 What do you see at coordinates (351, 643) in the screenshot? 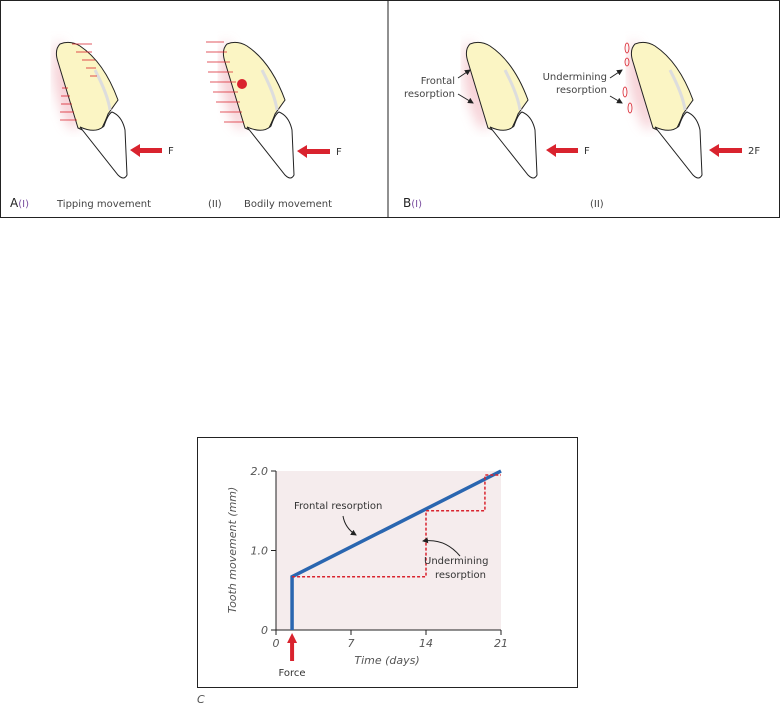
I see `x-tick-label: 7` at bounding box center [351, 643].